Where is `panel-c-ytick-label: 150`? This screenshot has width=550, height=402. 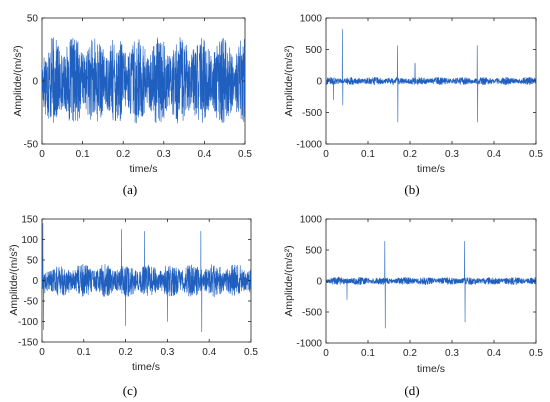 panel-c-ytick-label: 150 is located at coordinates (29, 220).